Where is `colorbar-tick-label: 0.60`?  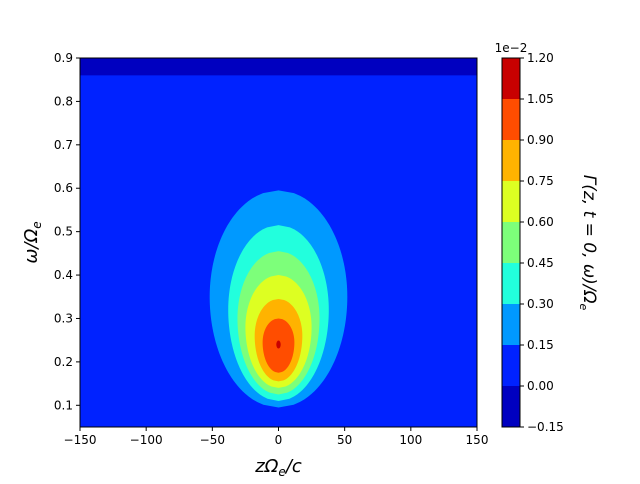
colorbar-tick-label: 0.60 is located at coordinates (540, 222).